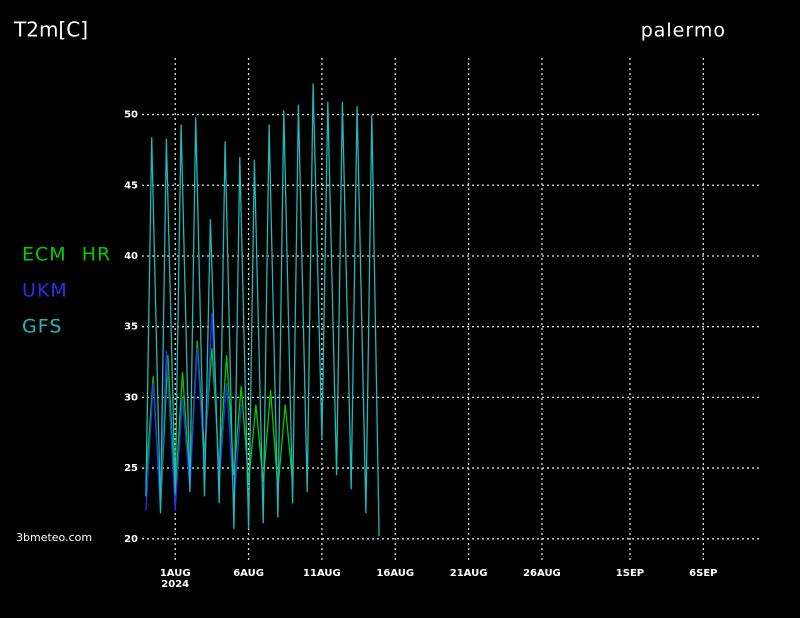 This screenshot has width=800, height=618. What do you see at coordinates (50, 30) in the screenshot?
I see `chart-title: T2m[C]` at bounding box center [50, 30].